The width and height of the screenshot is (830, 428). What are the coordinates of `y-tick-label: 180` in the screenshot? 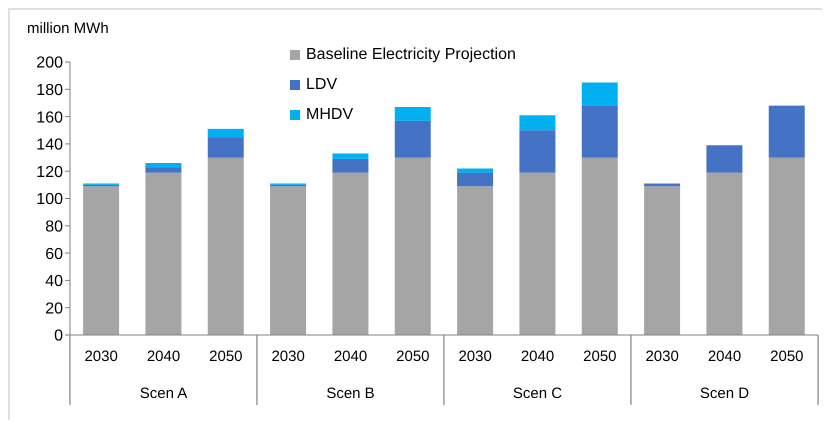 It's located at (50, 90).